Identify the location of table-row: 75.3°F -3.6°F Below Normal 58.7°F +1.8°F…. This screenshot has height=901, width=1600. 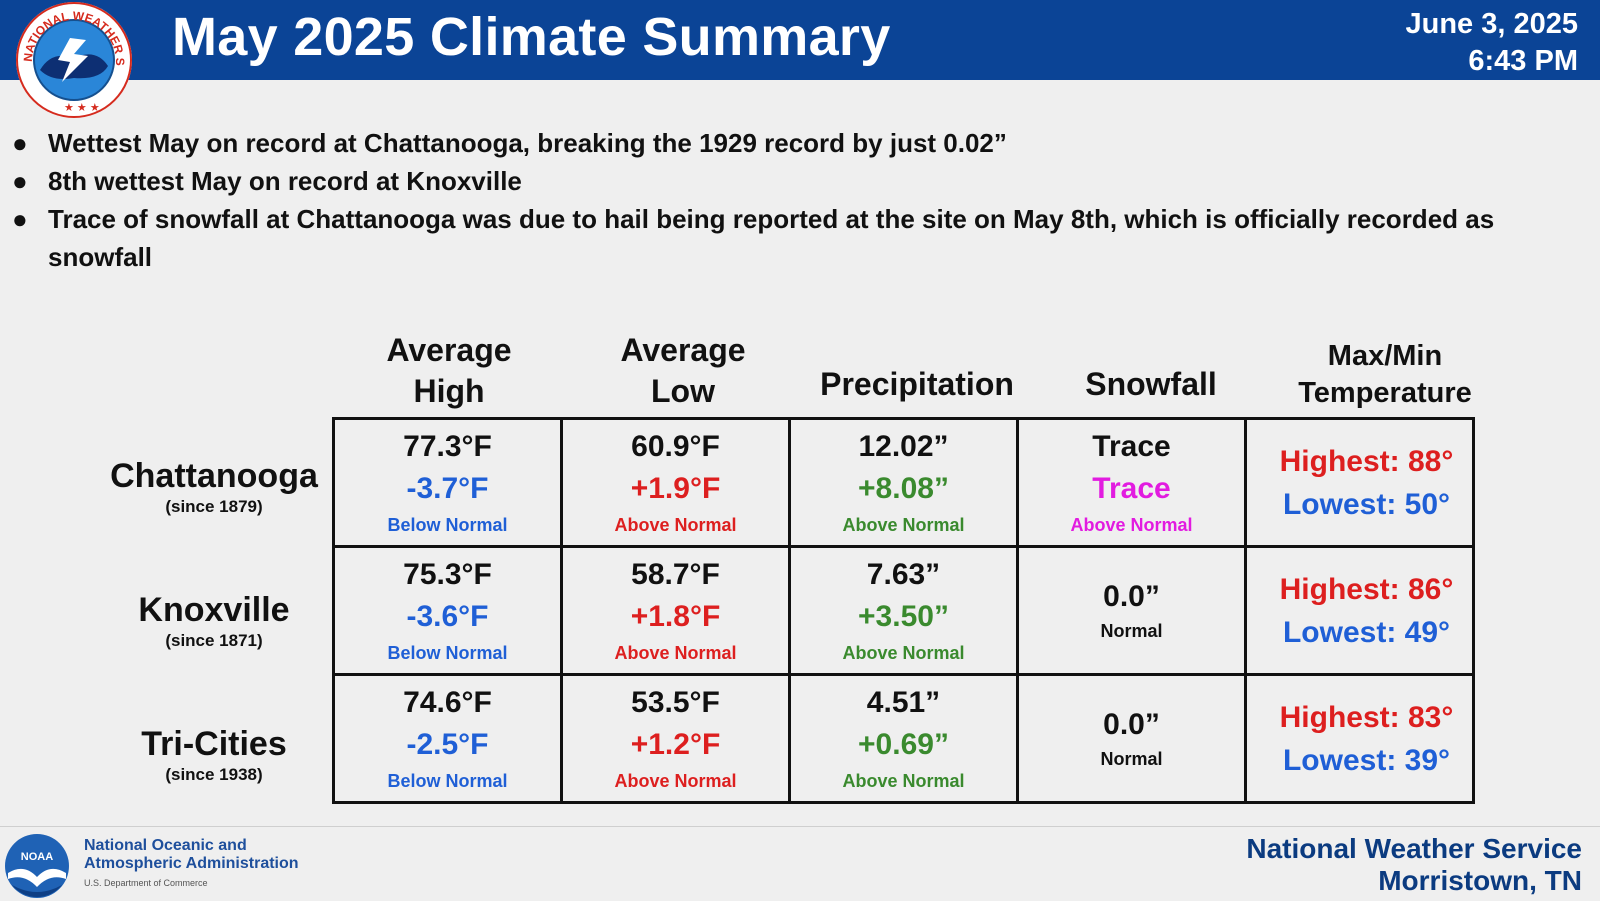
(903, 610).